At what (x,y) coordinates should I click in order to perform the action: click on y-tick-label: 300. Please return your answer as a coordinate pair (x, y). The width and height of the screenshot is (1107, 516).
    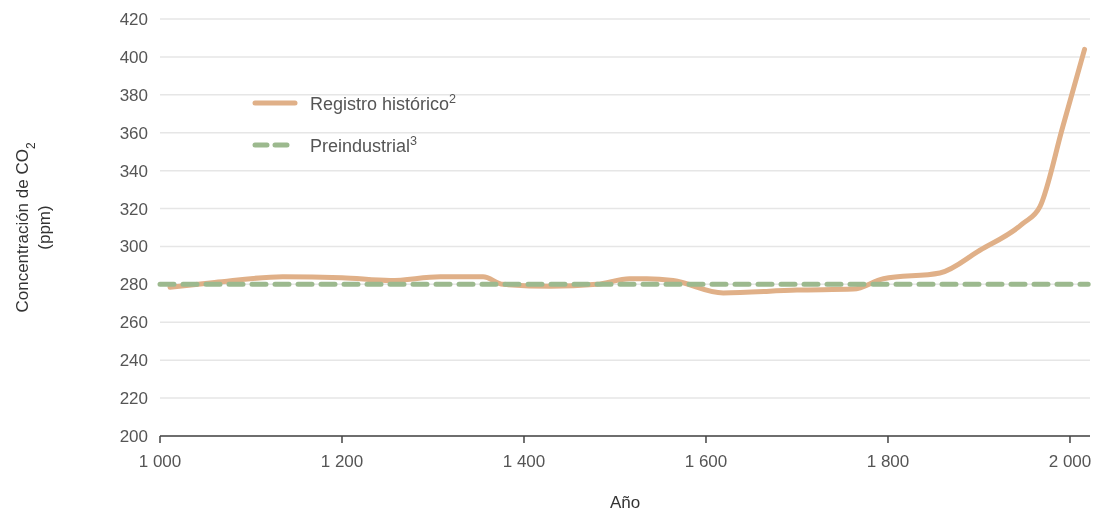
    Looking at the image, I should click on (133, 247).